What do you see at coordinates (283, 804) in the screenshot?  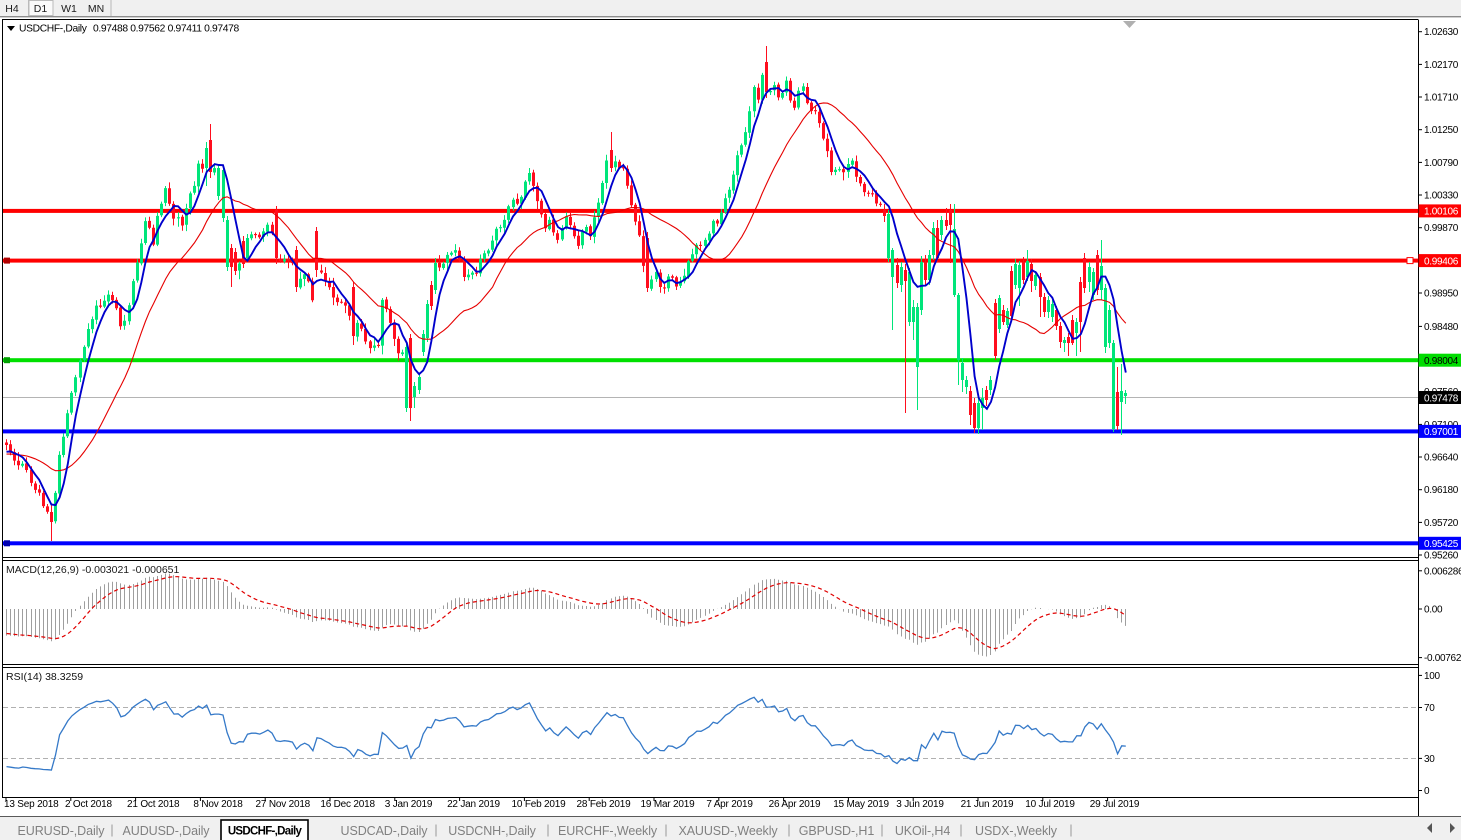 I see `svg-text: 27 Nov 2018` at bounding box center [283, 804].